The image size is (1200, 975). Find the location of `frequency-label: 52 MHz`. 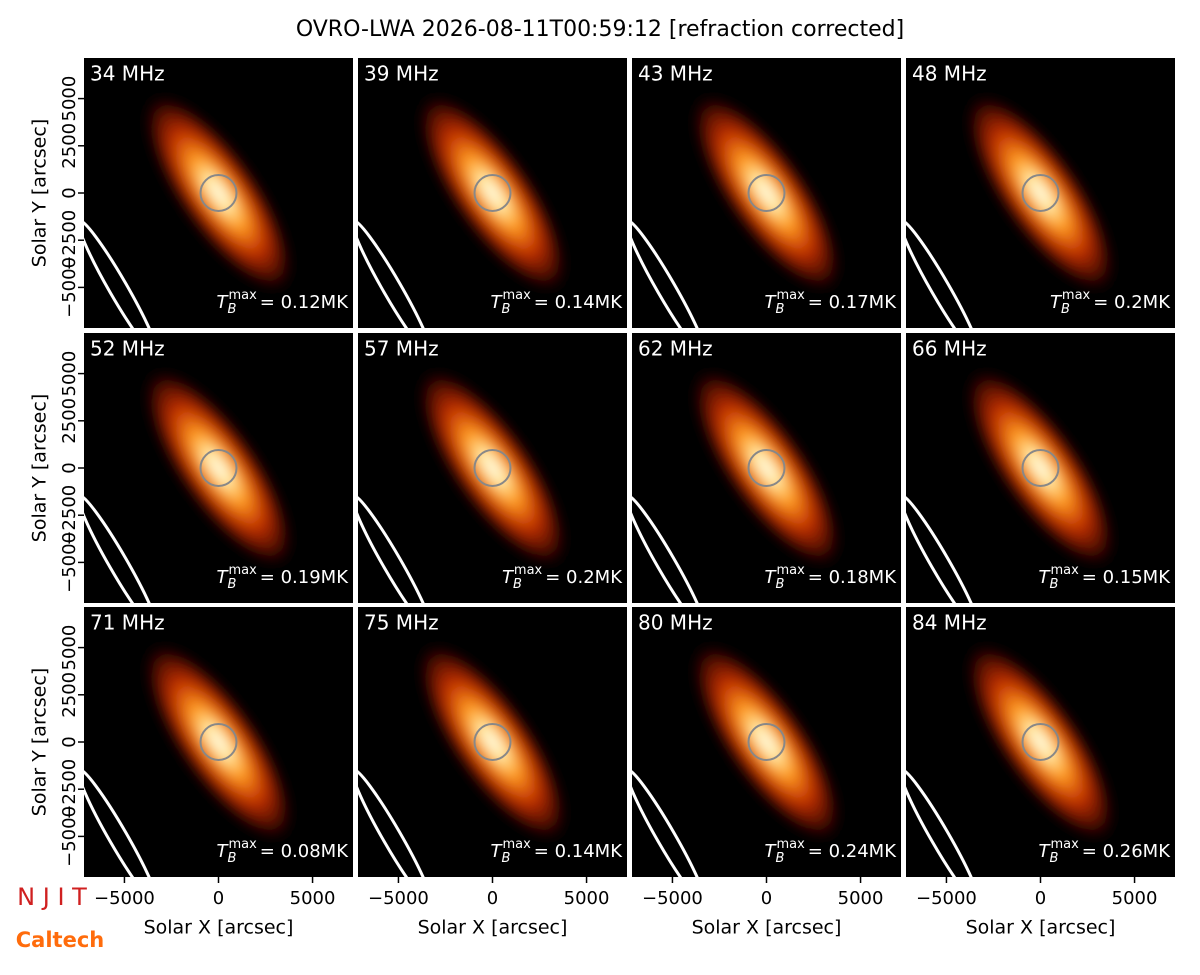

frequency-label: 52 MHz is located at coordinates (127, 349).